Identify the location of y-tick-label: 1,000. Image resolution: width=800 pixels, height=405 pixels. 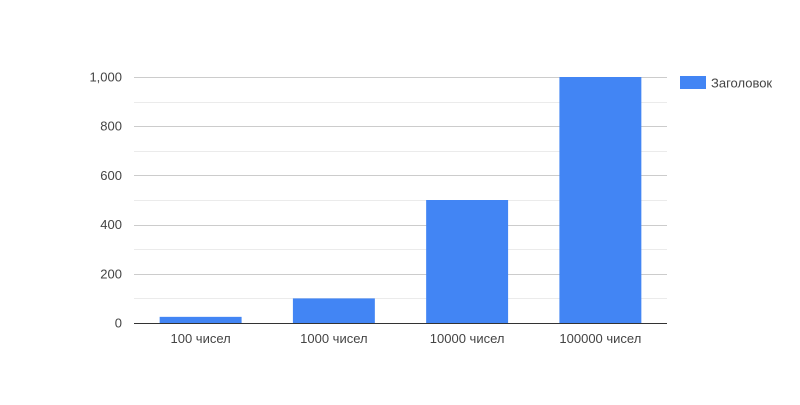
(105, 77).